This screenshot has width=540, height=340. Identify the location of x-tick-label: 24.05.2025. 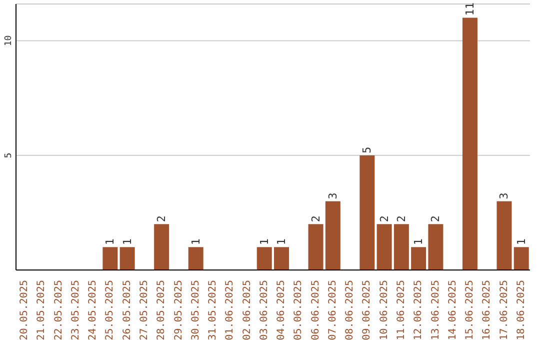
(93, 310).